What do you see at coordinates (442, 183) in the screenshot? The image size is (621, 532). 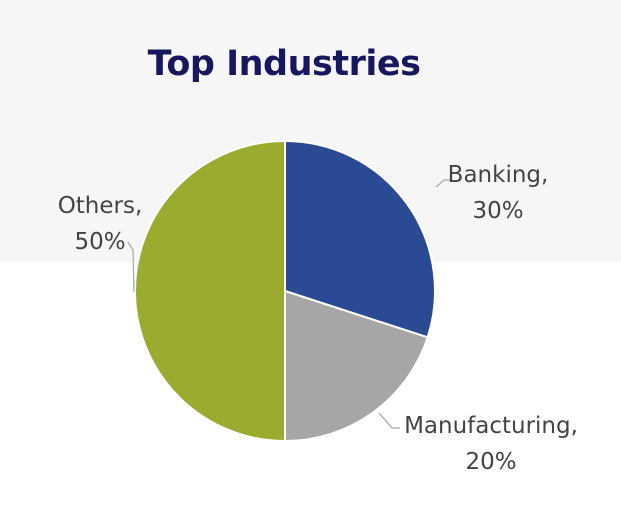 I see `leader-line-banking` at bounding box center [442, 183].